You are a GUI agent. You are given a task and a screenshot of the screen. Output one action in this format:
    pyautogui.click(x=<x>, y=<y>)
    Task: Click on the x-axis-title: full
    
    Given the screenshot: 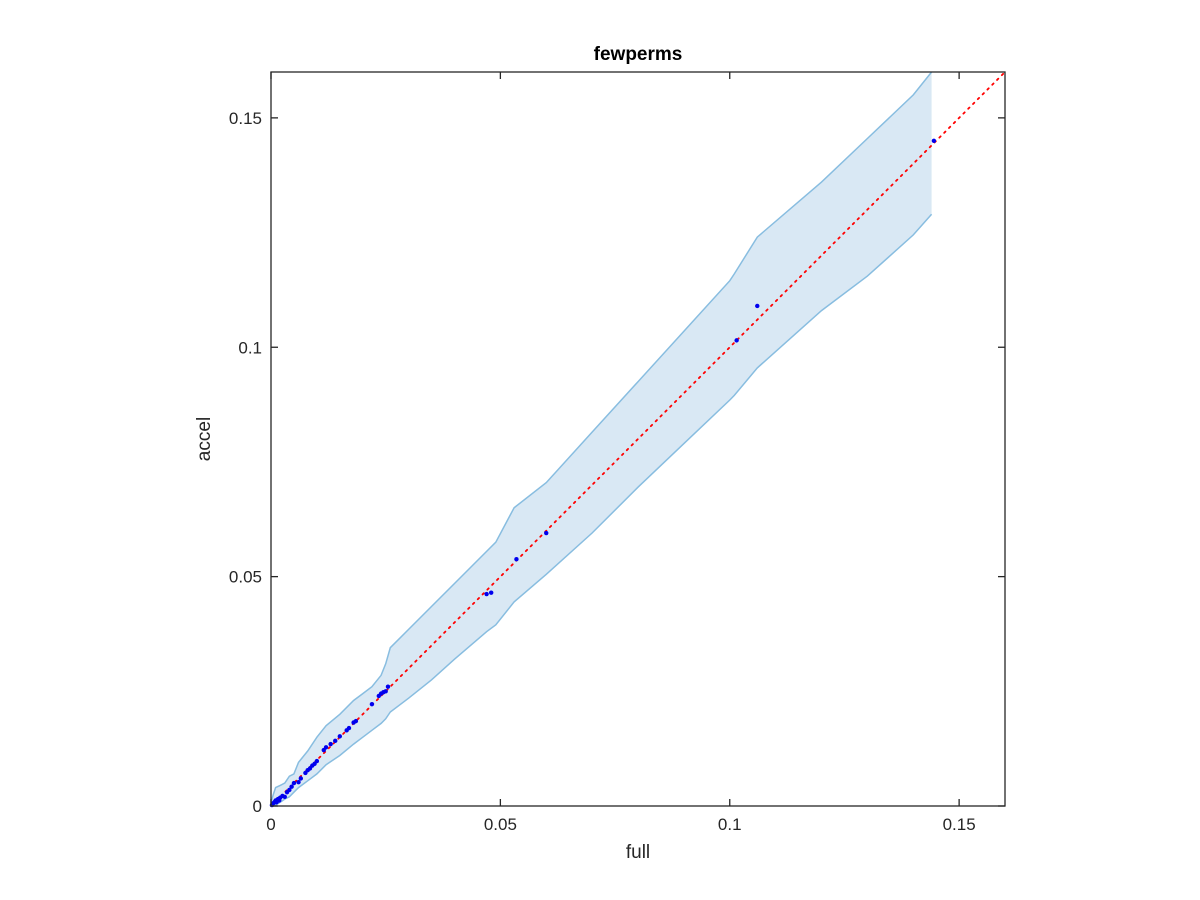 What is the action you would take?
    pyautogui.click(x=638, y=852)
    